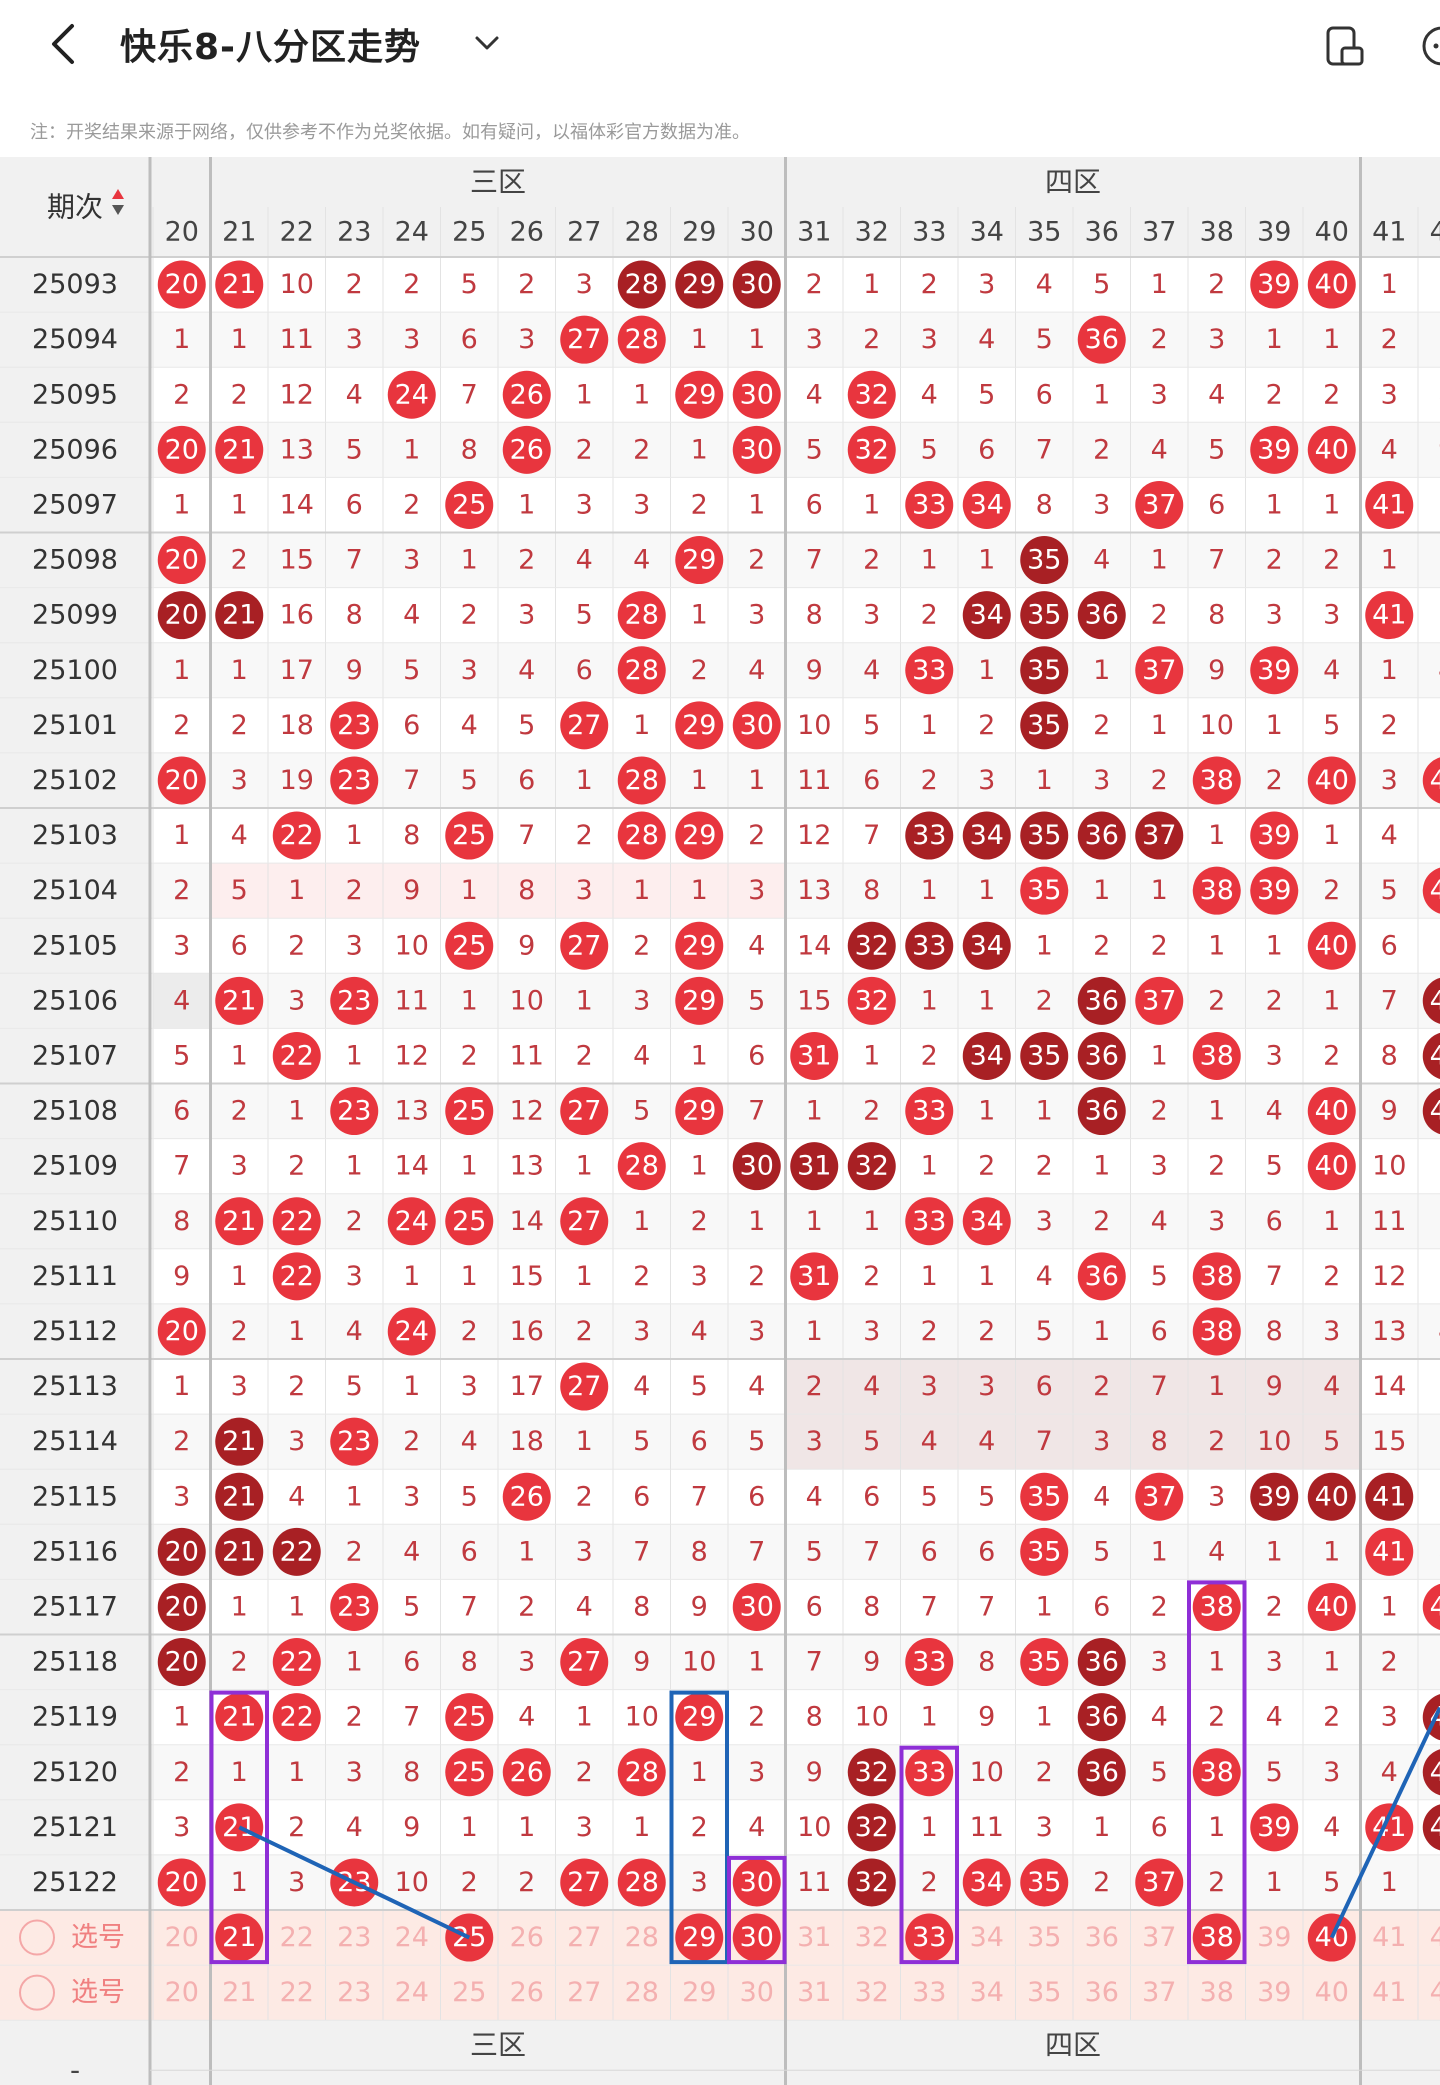  What do you see at coordinates (1159, 670) in the screenshot?
I see `draw-ball-number: 37` at bounding box center [1159, 670].